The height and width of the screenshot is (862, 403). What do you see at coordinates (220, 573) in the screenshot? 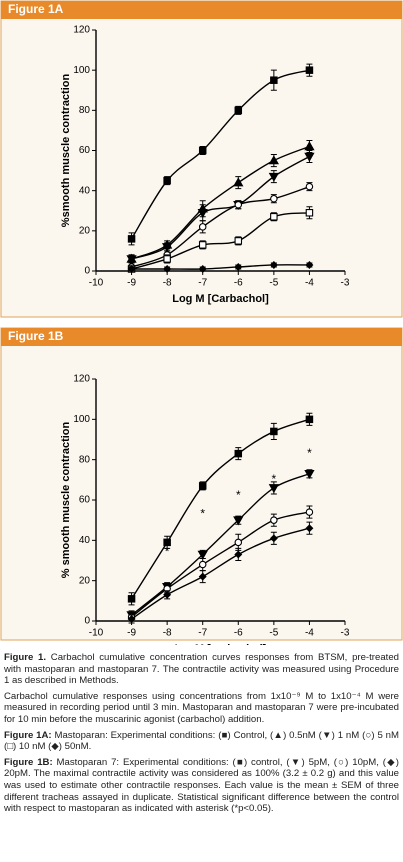
I see `curve` at bounding box center [220, 573].